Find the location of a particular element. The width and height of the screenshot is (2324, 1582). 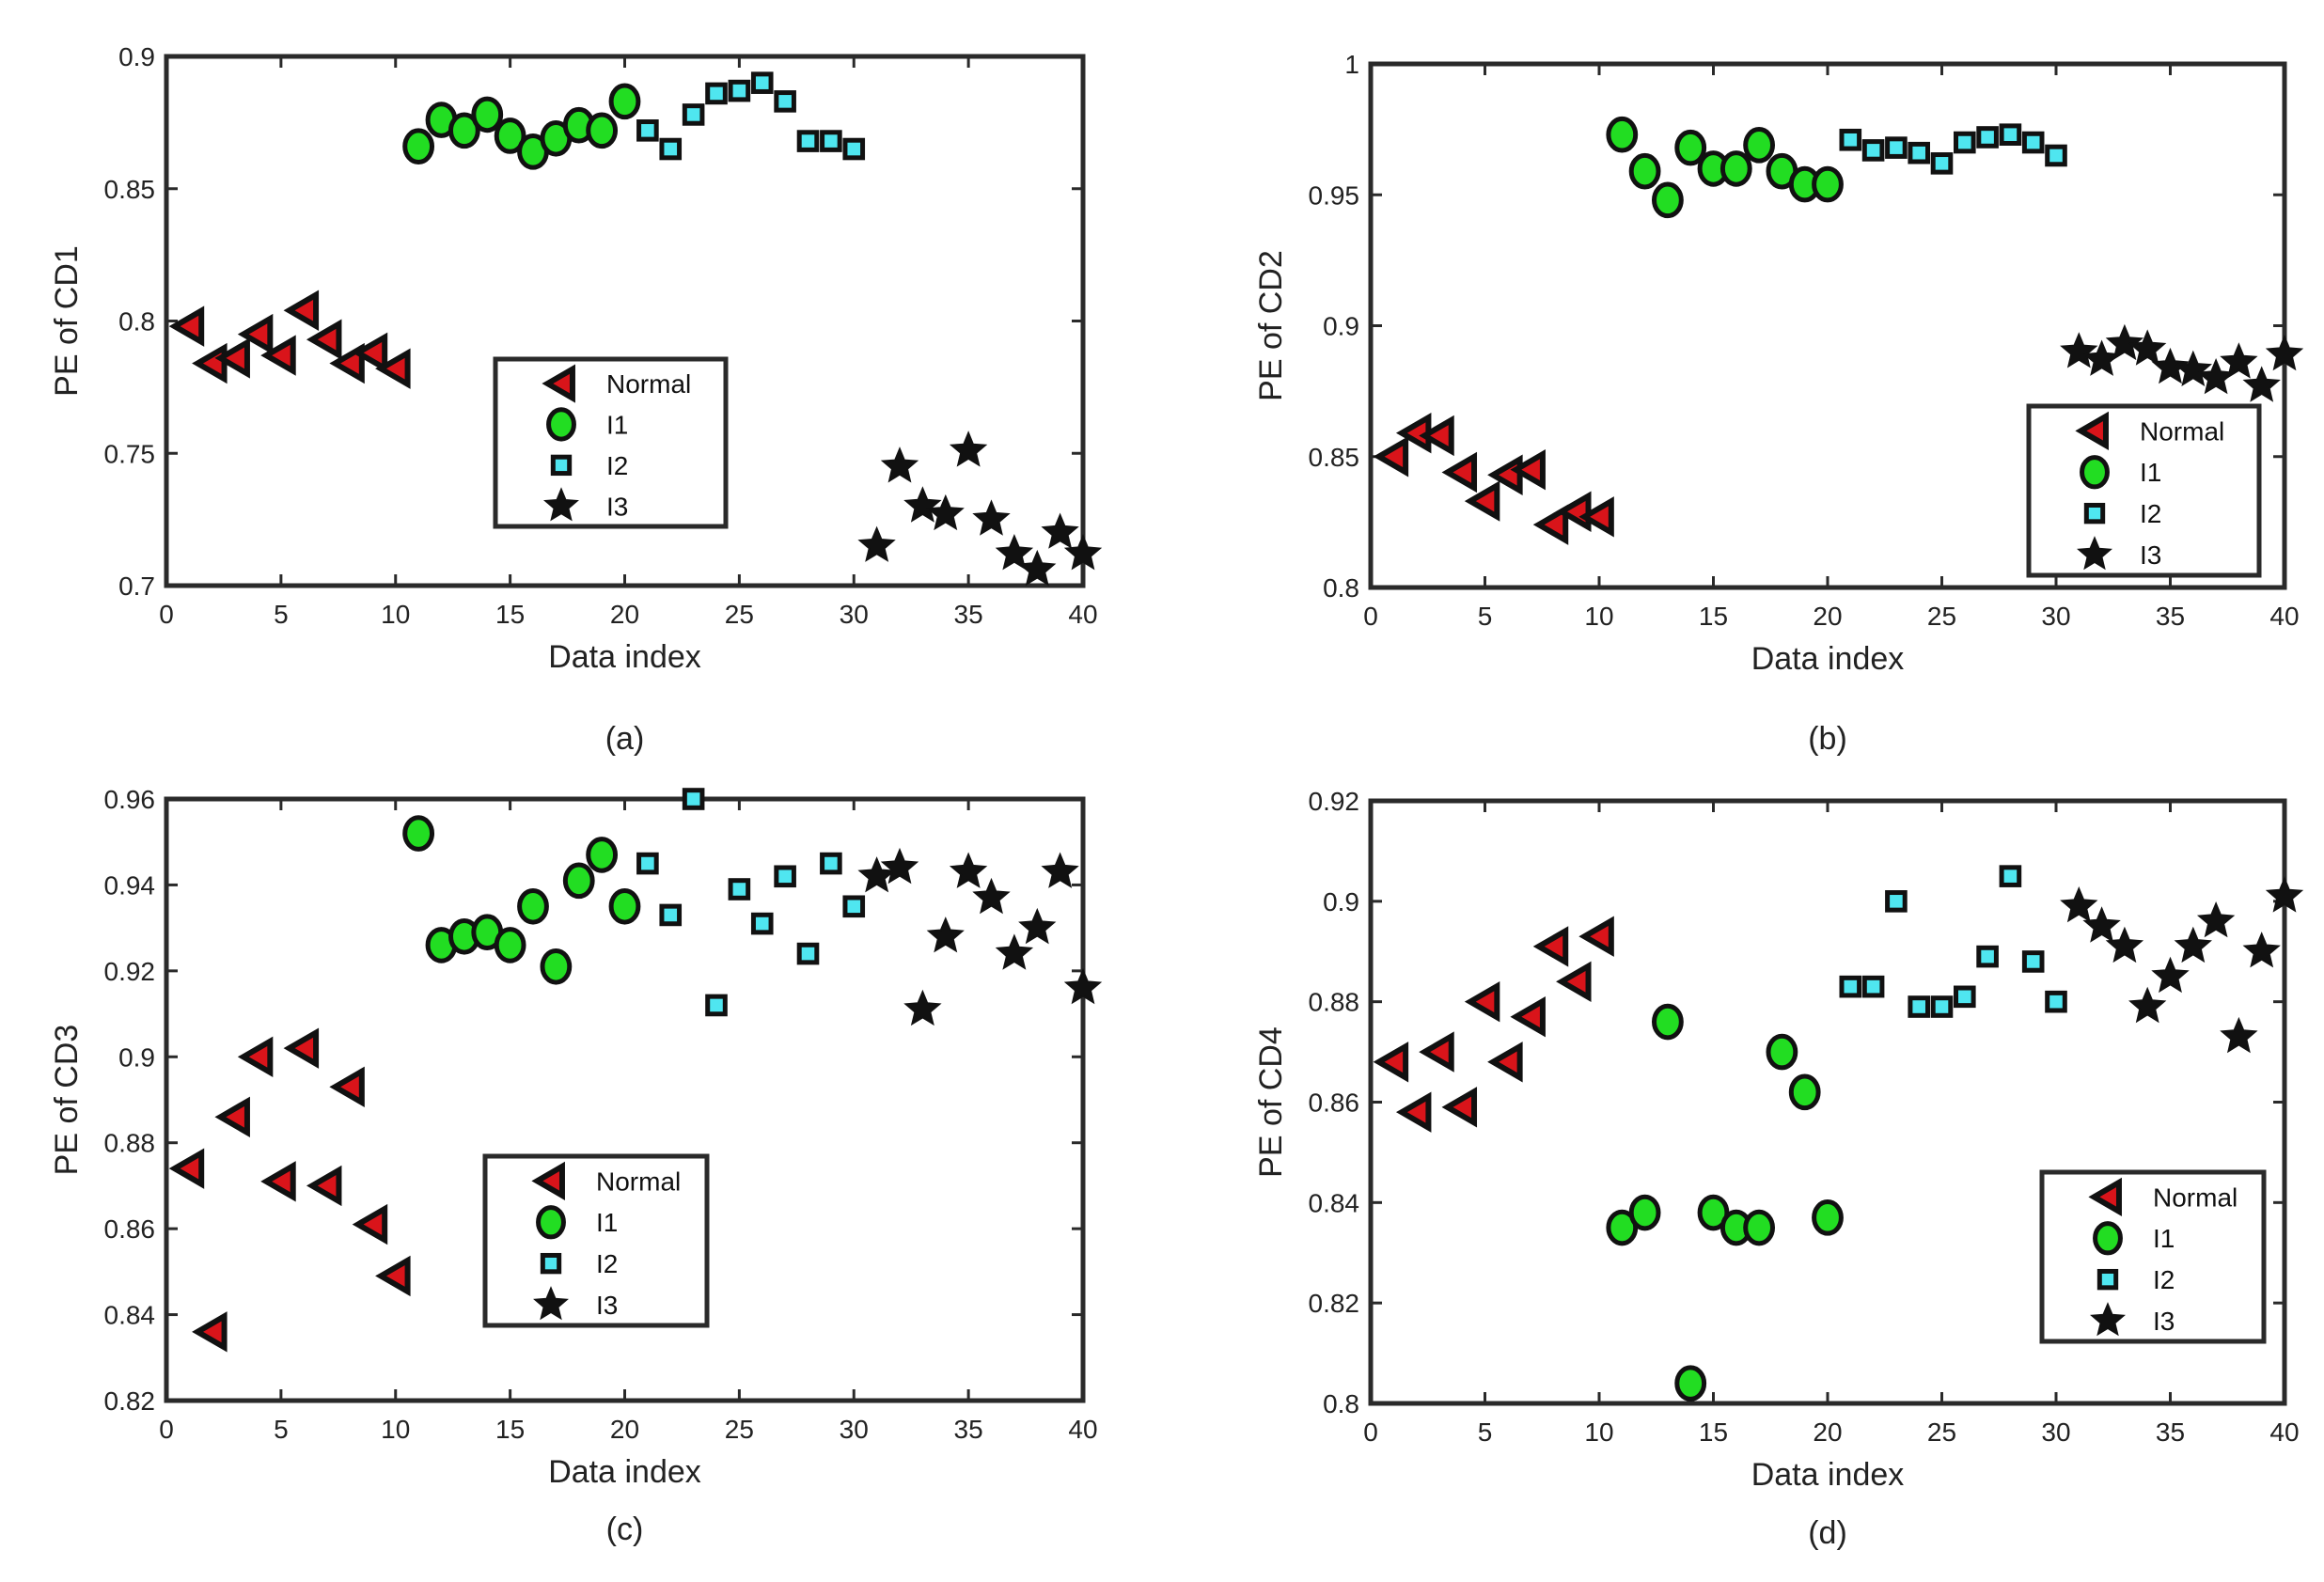

x-tick-label: 30 is located at coordinates (2055, 1432).